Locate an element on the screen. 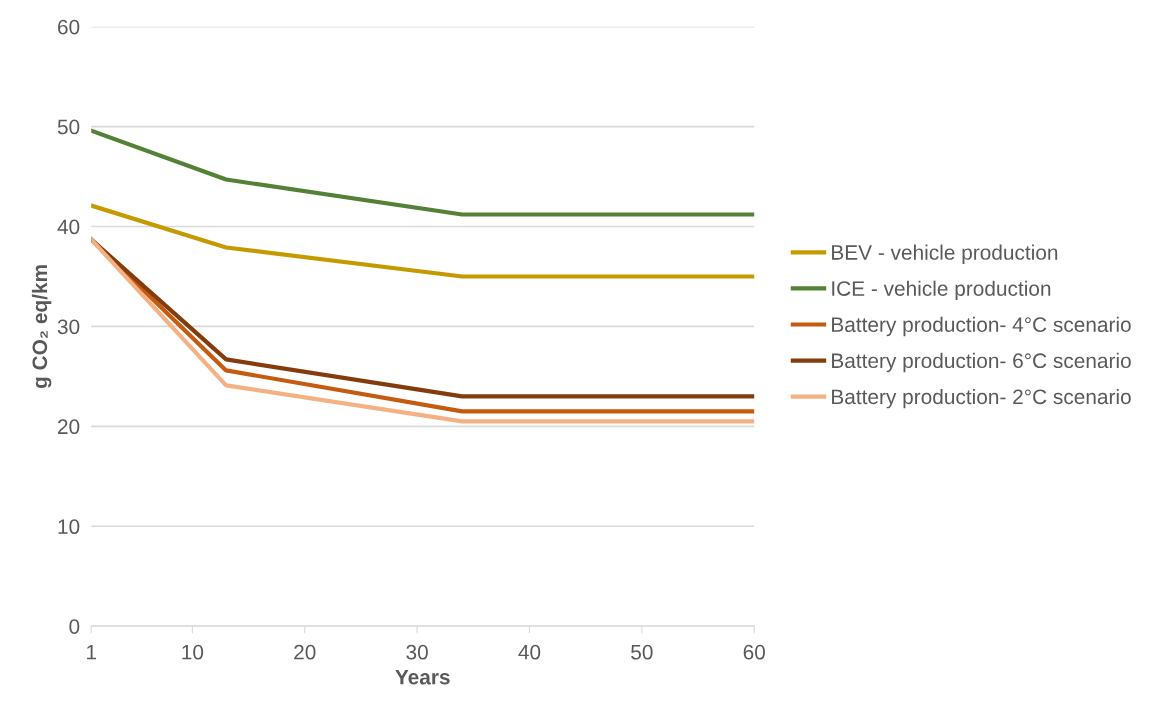 This screenshot has height=702, width=1155. y-tick-label: 50 is located at coordinates (68, 127).